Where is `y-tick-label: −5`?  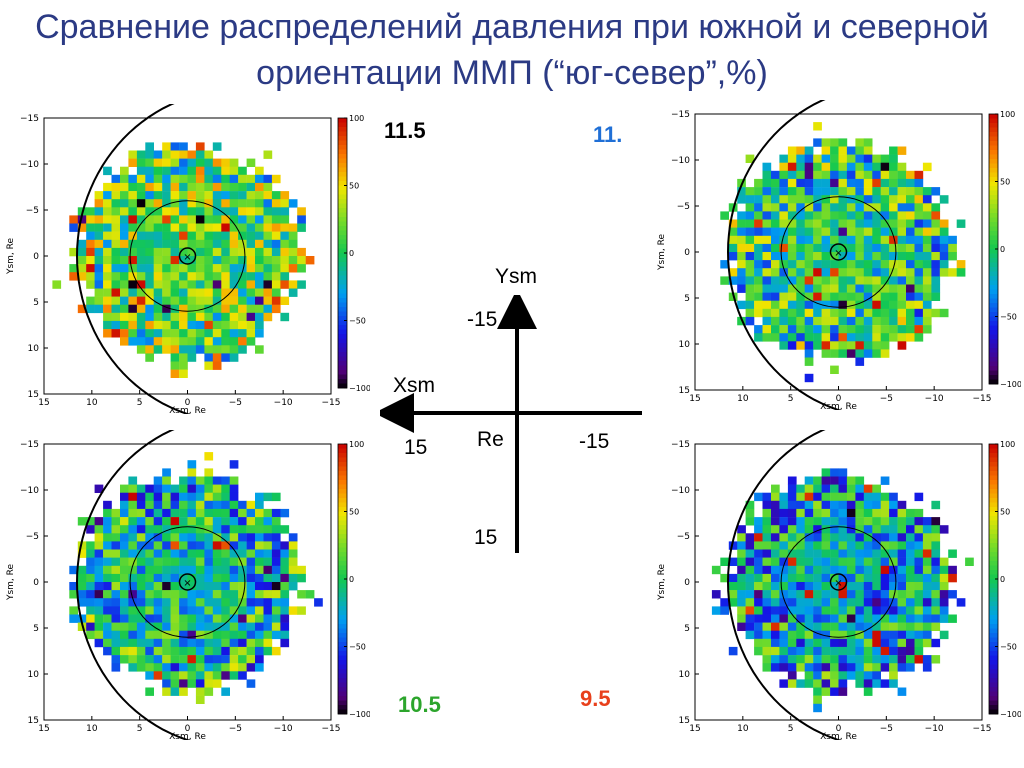
y-tick-label: −5 is located at coordinates (32, 211).